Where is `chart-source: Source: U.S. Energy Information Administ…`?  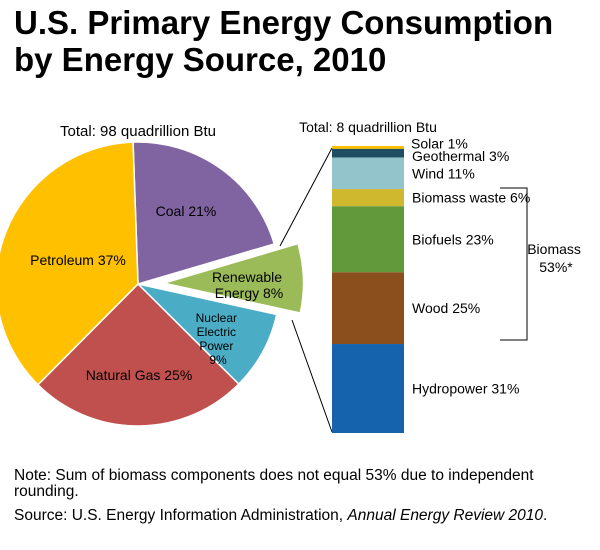 chart-source: Source: U.S. Energy Information Administ… is located at coordinates (304, 516).